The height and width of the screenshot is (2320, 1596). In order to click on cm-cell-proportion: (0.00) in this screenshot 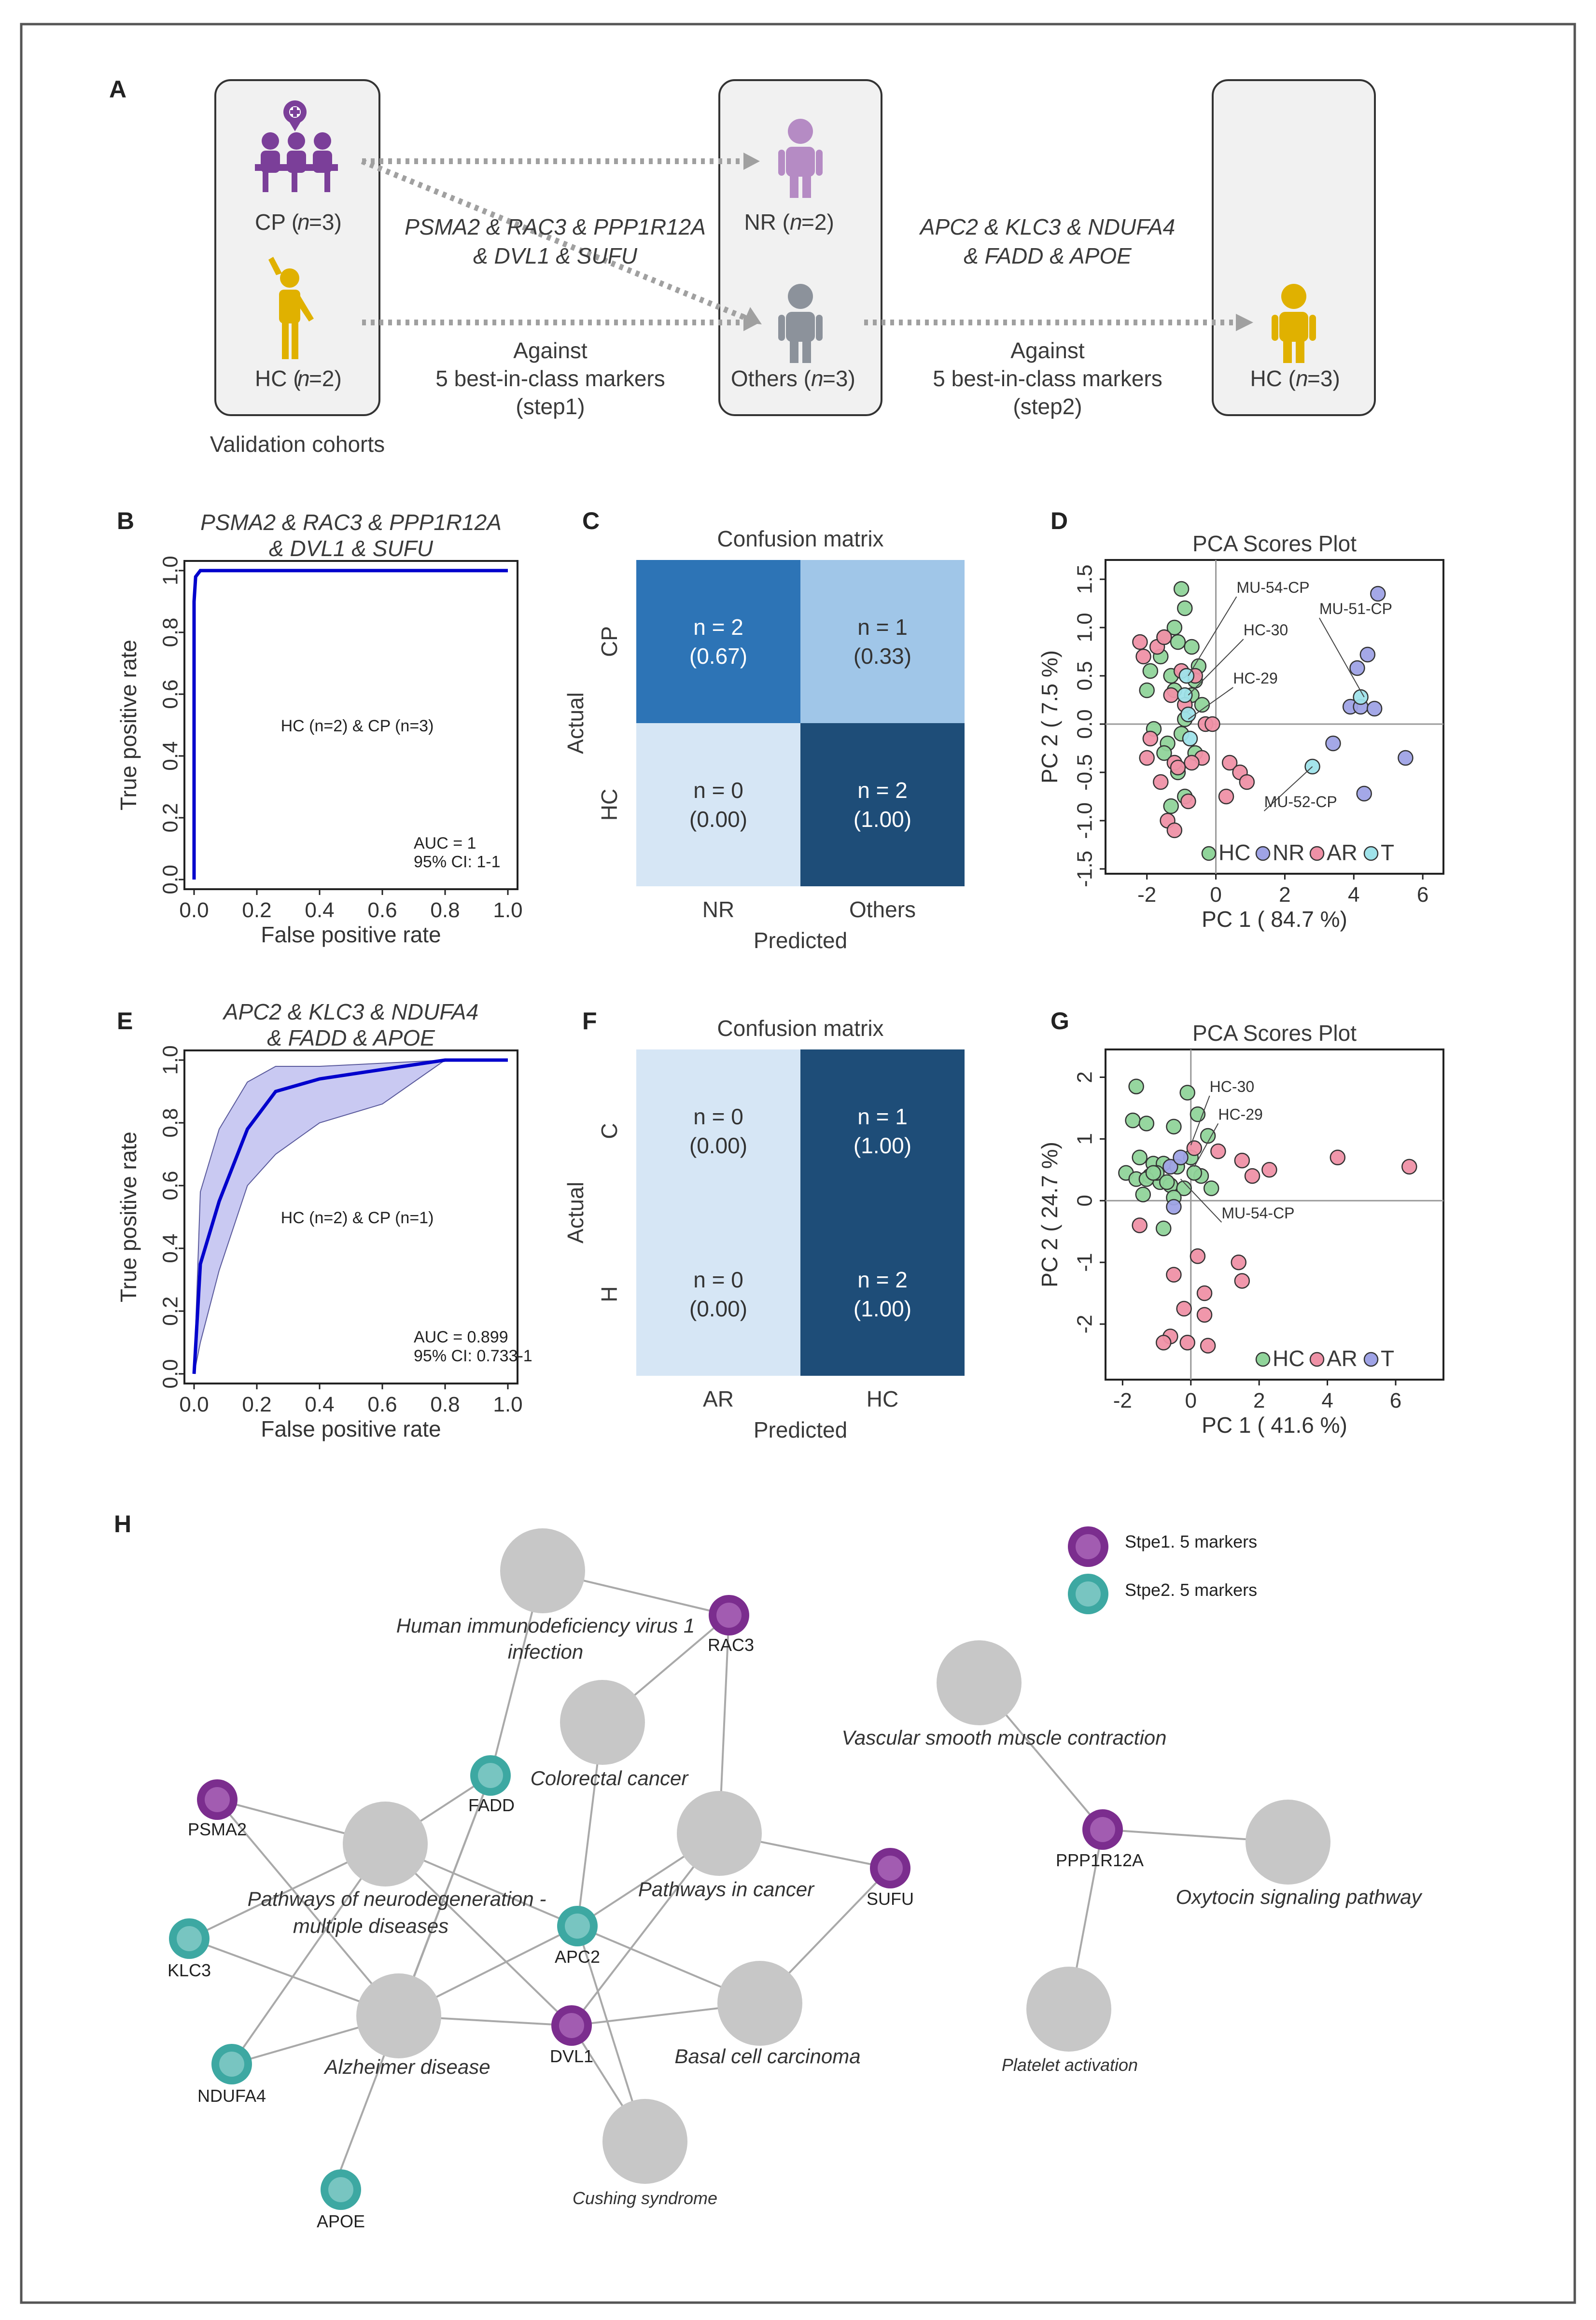, I will do `click(718, 819)`.